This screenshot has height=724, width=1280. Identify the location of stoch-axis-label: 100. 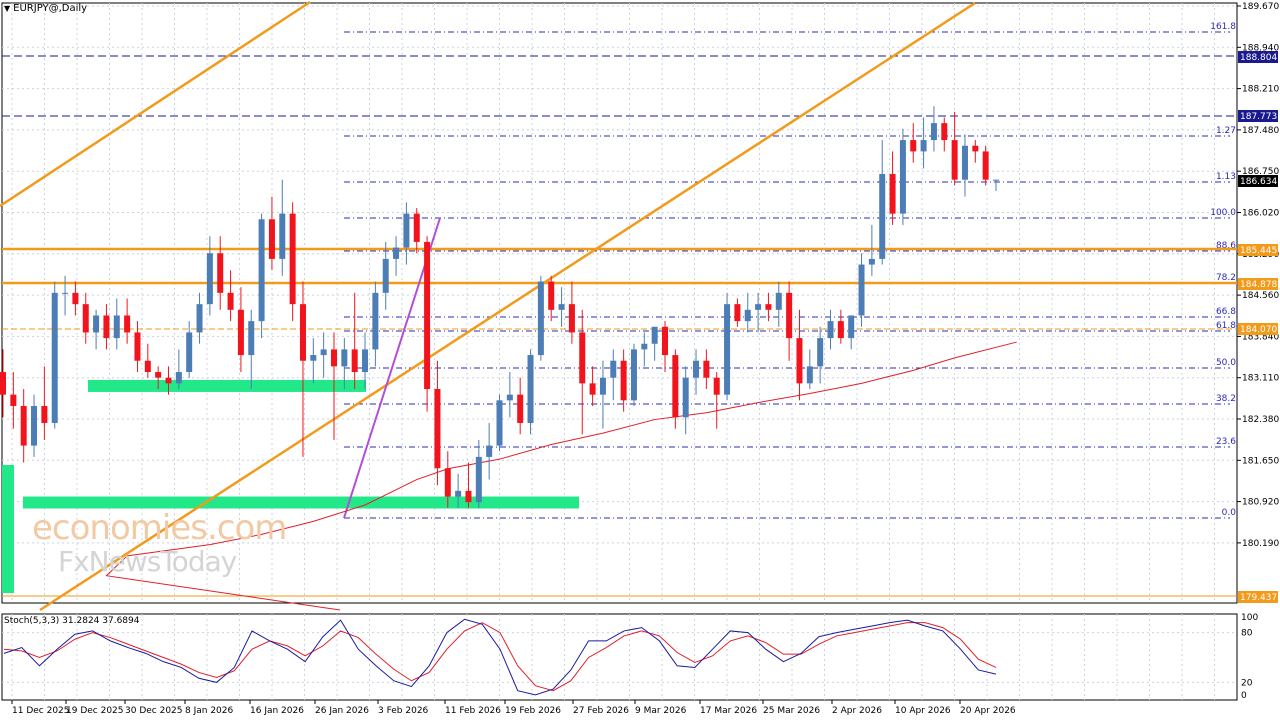
(1249, 618).